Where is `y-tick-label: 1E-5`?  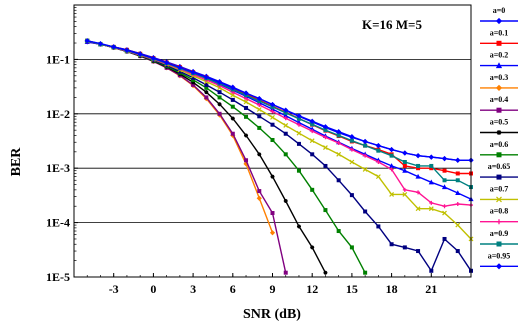
y-tick-label: 1E-5 is located at coordinates (58, 277).